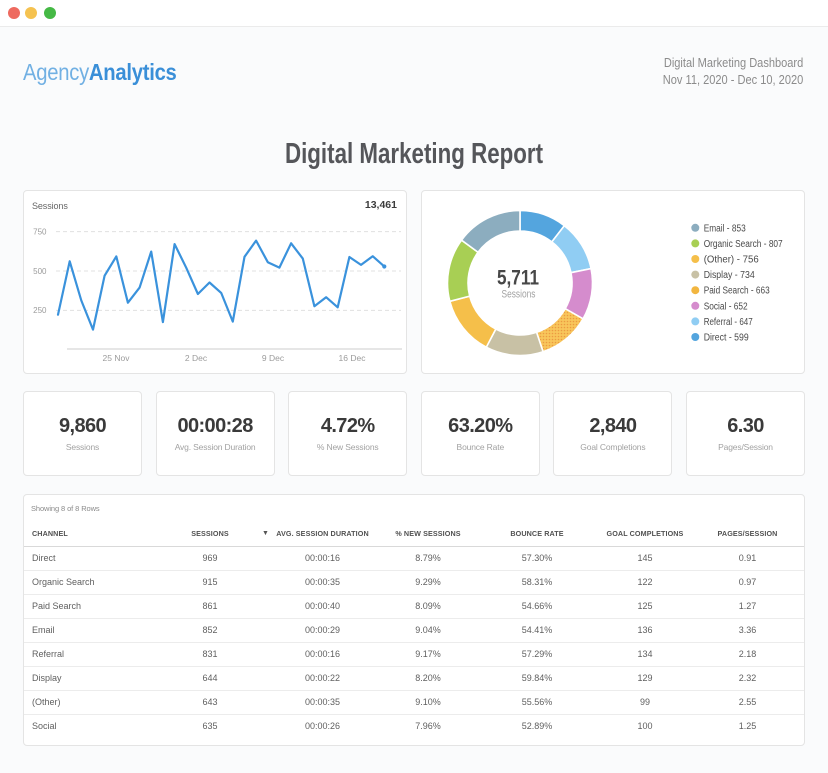 The height and width of the screenshot is (773, 828). Describe the element at coordinates (728, 322) in the screenshot. I see `svg-text: Referral - 647` at that location.